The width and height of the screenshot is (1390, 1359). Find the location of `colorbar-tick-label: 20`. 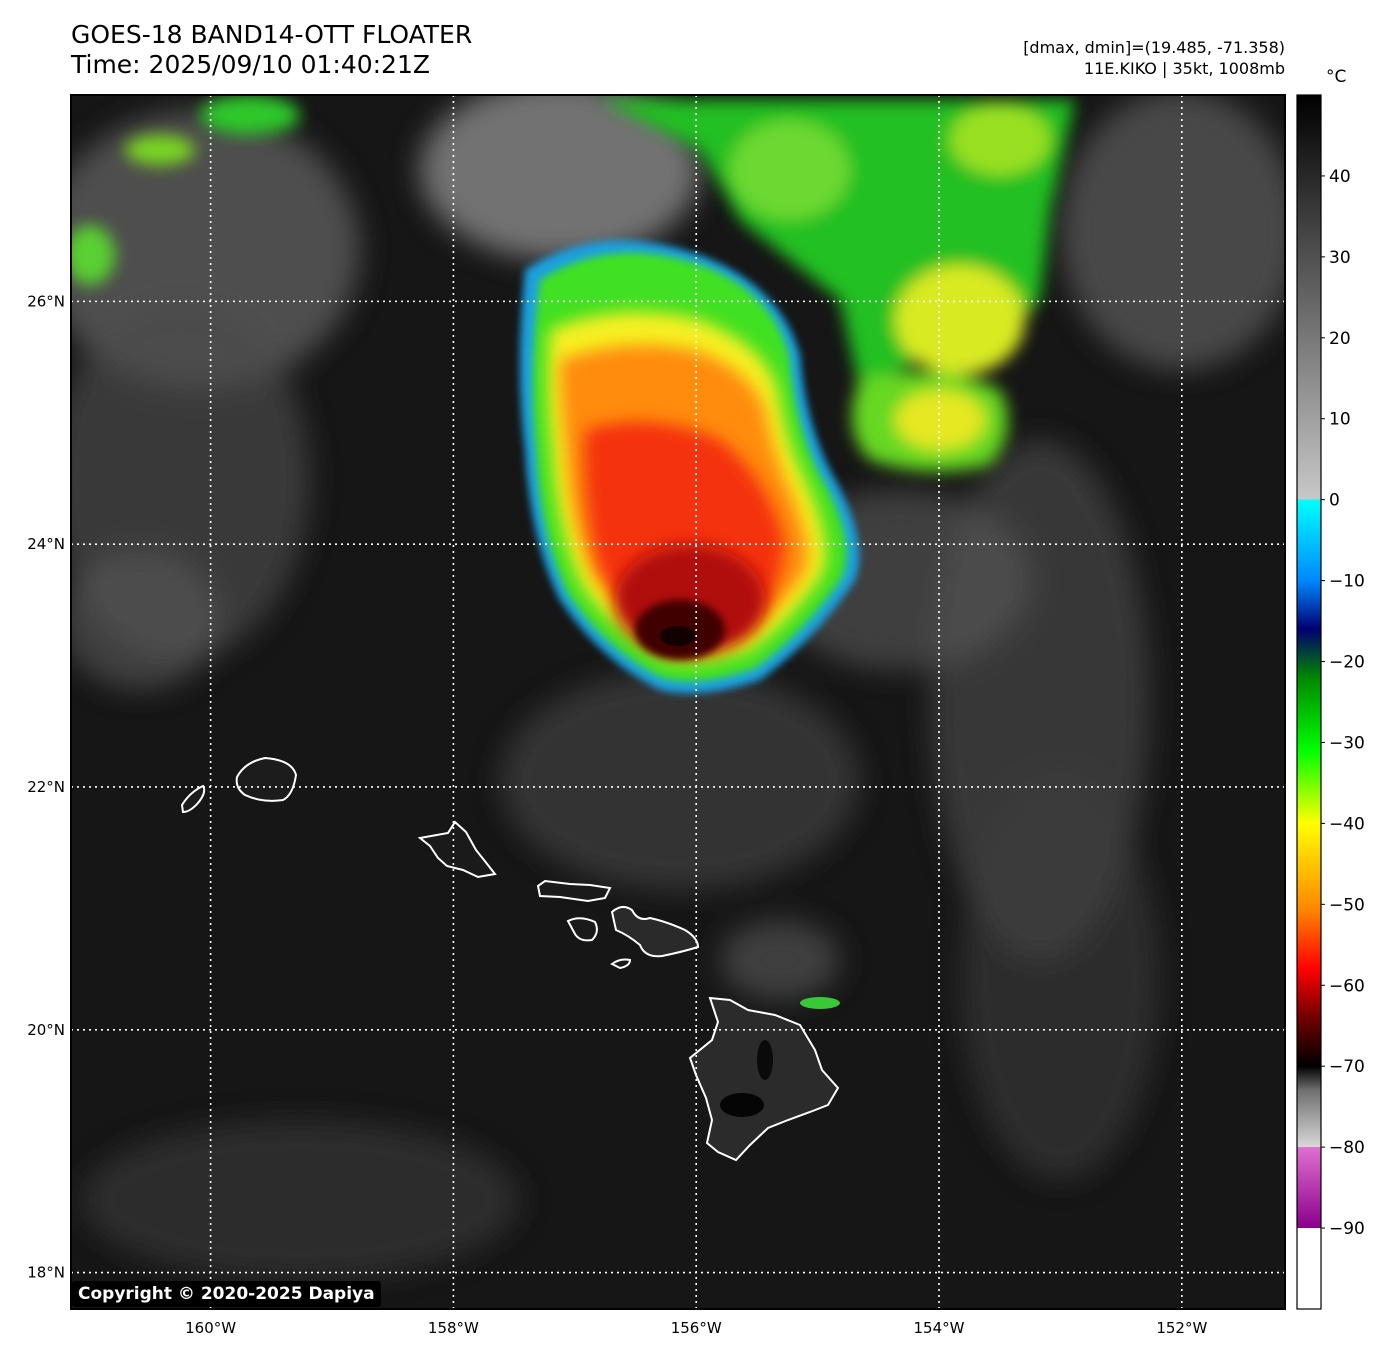

colorbar-tick-label: 20 is located at coordinates (1340, 339).